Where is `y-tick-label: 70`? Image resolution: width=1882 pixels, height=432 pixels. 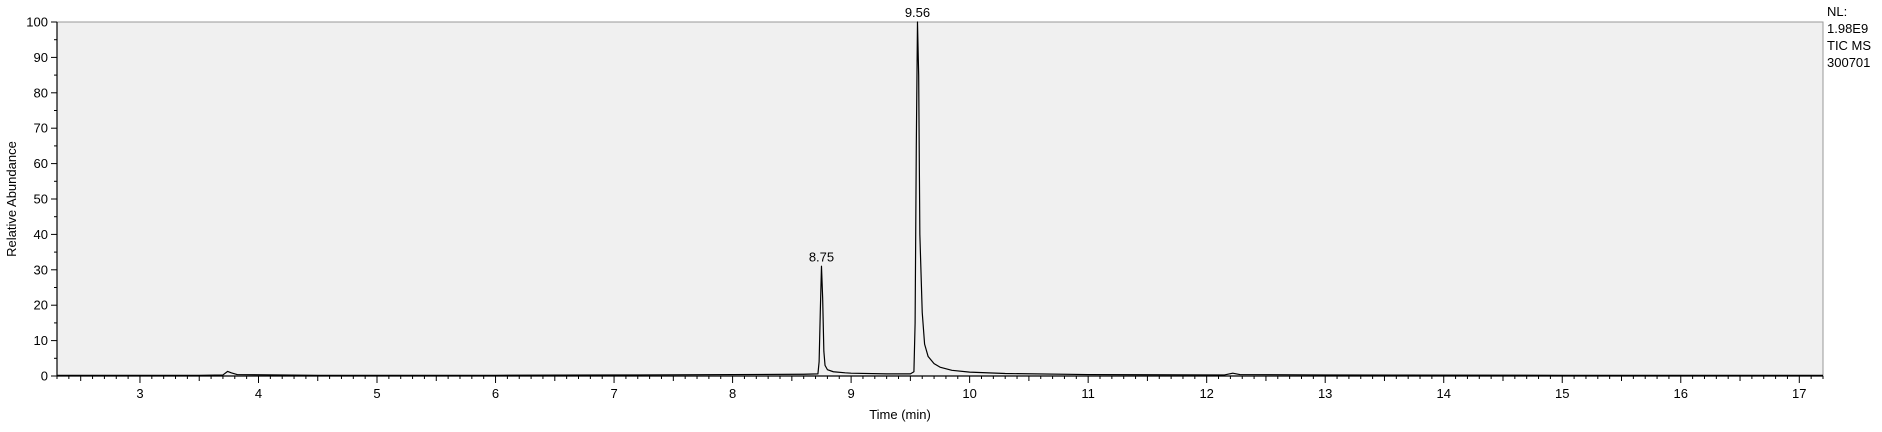 y-tick-label: 70 is located at coordinates (41, 128).